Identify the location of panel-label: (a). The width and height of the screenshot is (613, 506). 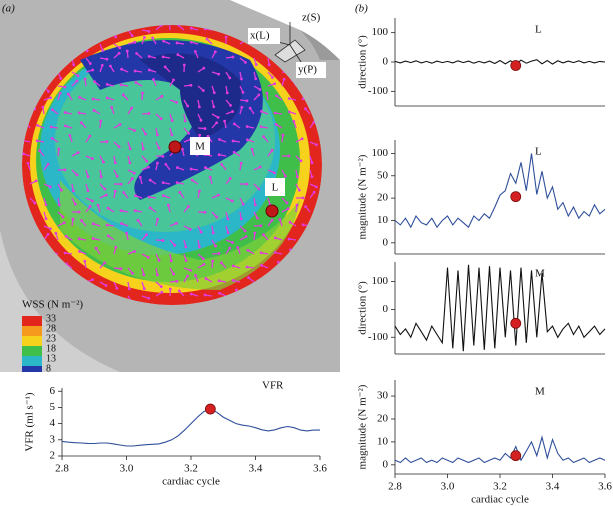
(8, 9).